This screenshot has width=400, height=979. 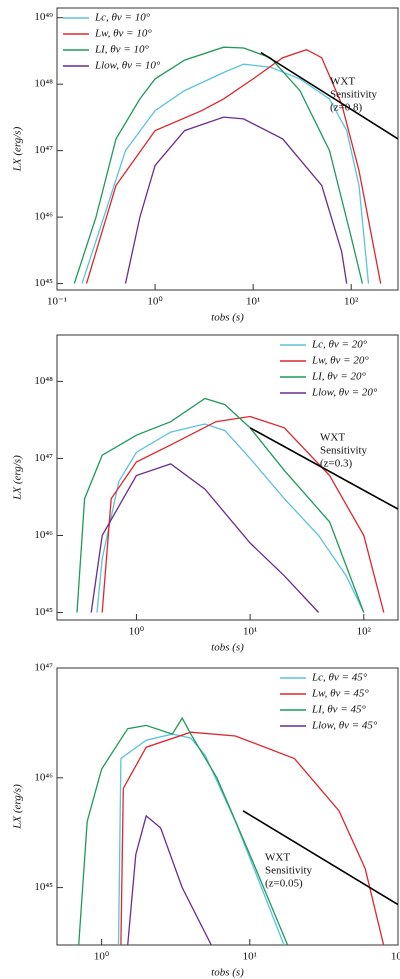 What do you see at coordinates (57, 302) in the screenshot?
I see `x-tick-label: 10⁻¹` at bounding box center [57, 302].